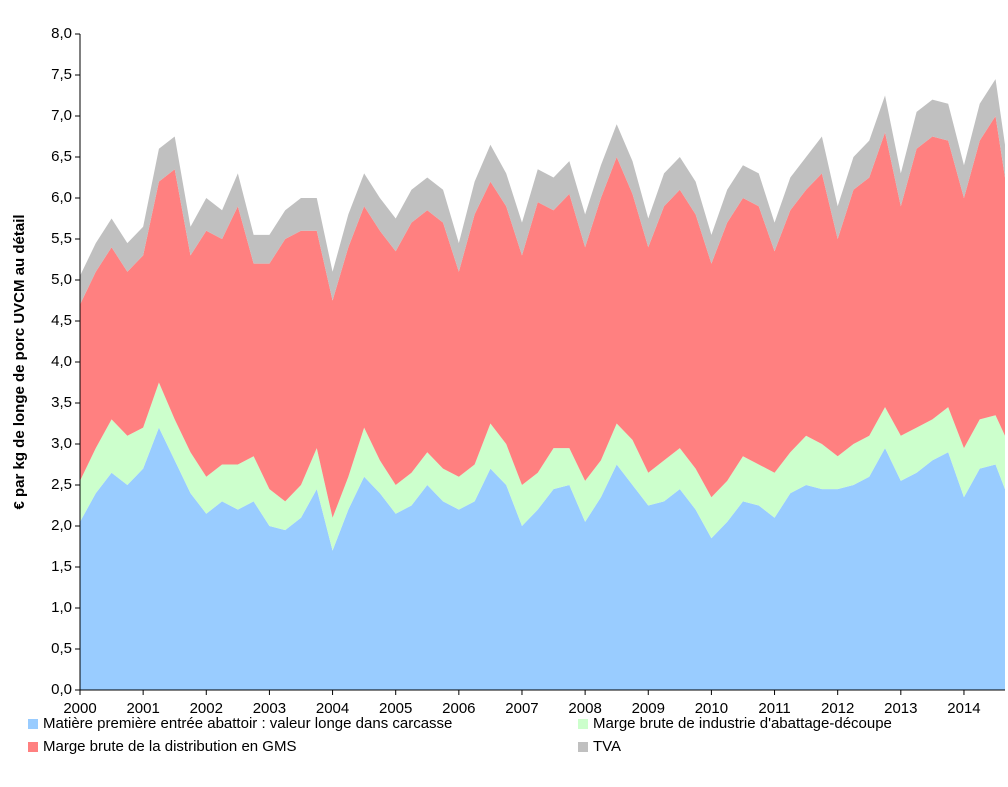 This screenshot has height=787, width=1008. Describe the element at coordinates (61, 279) in the screenshot. I see `y-tick-label: 5,0` at that location.